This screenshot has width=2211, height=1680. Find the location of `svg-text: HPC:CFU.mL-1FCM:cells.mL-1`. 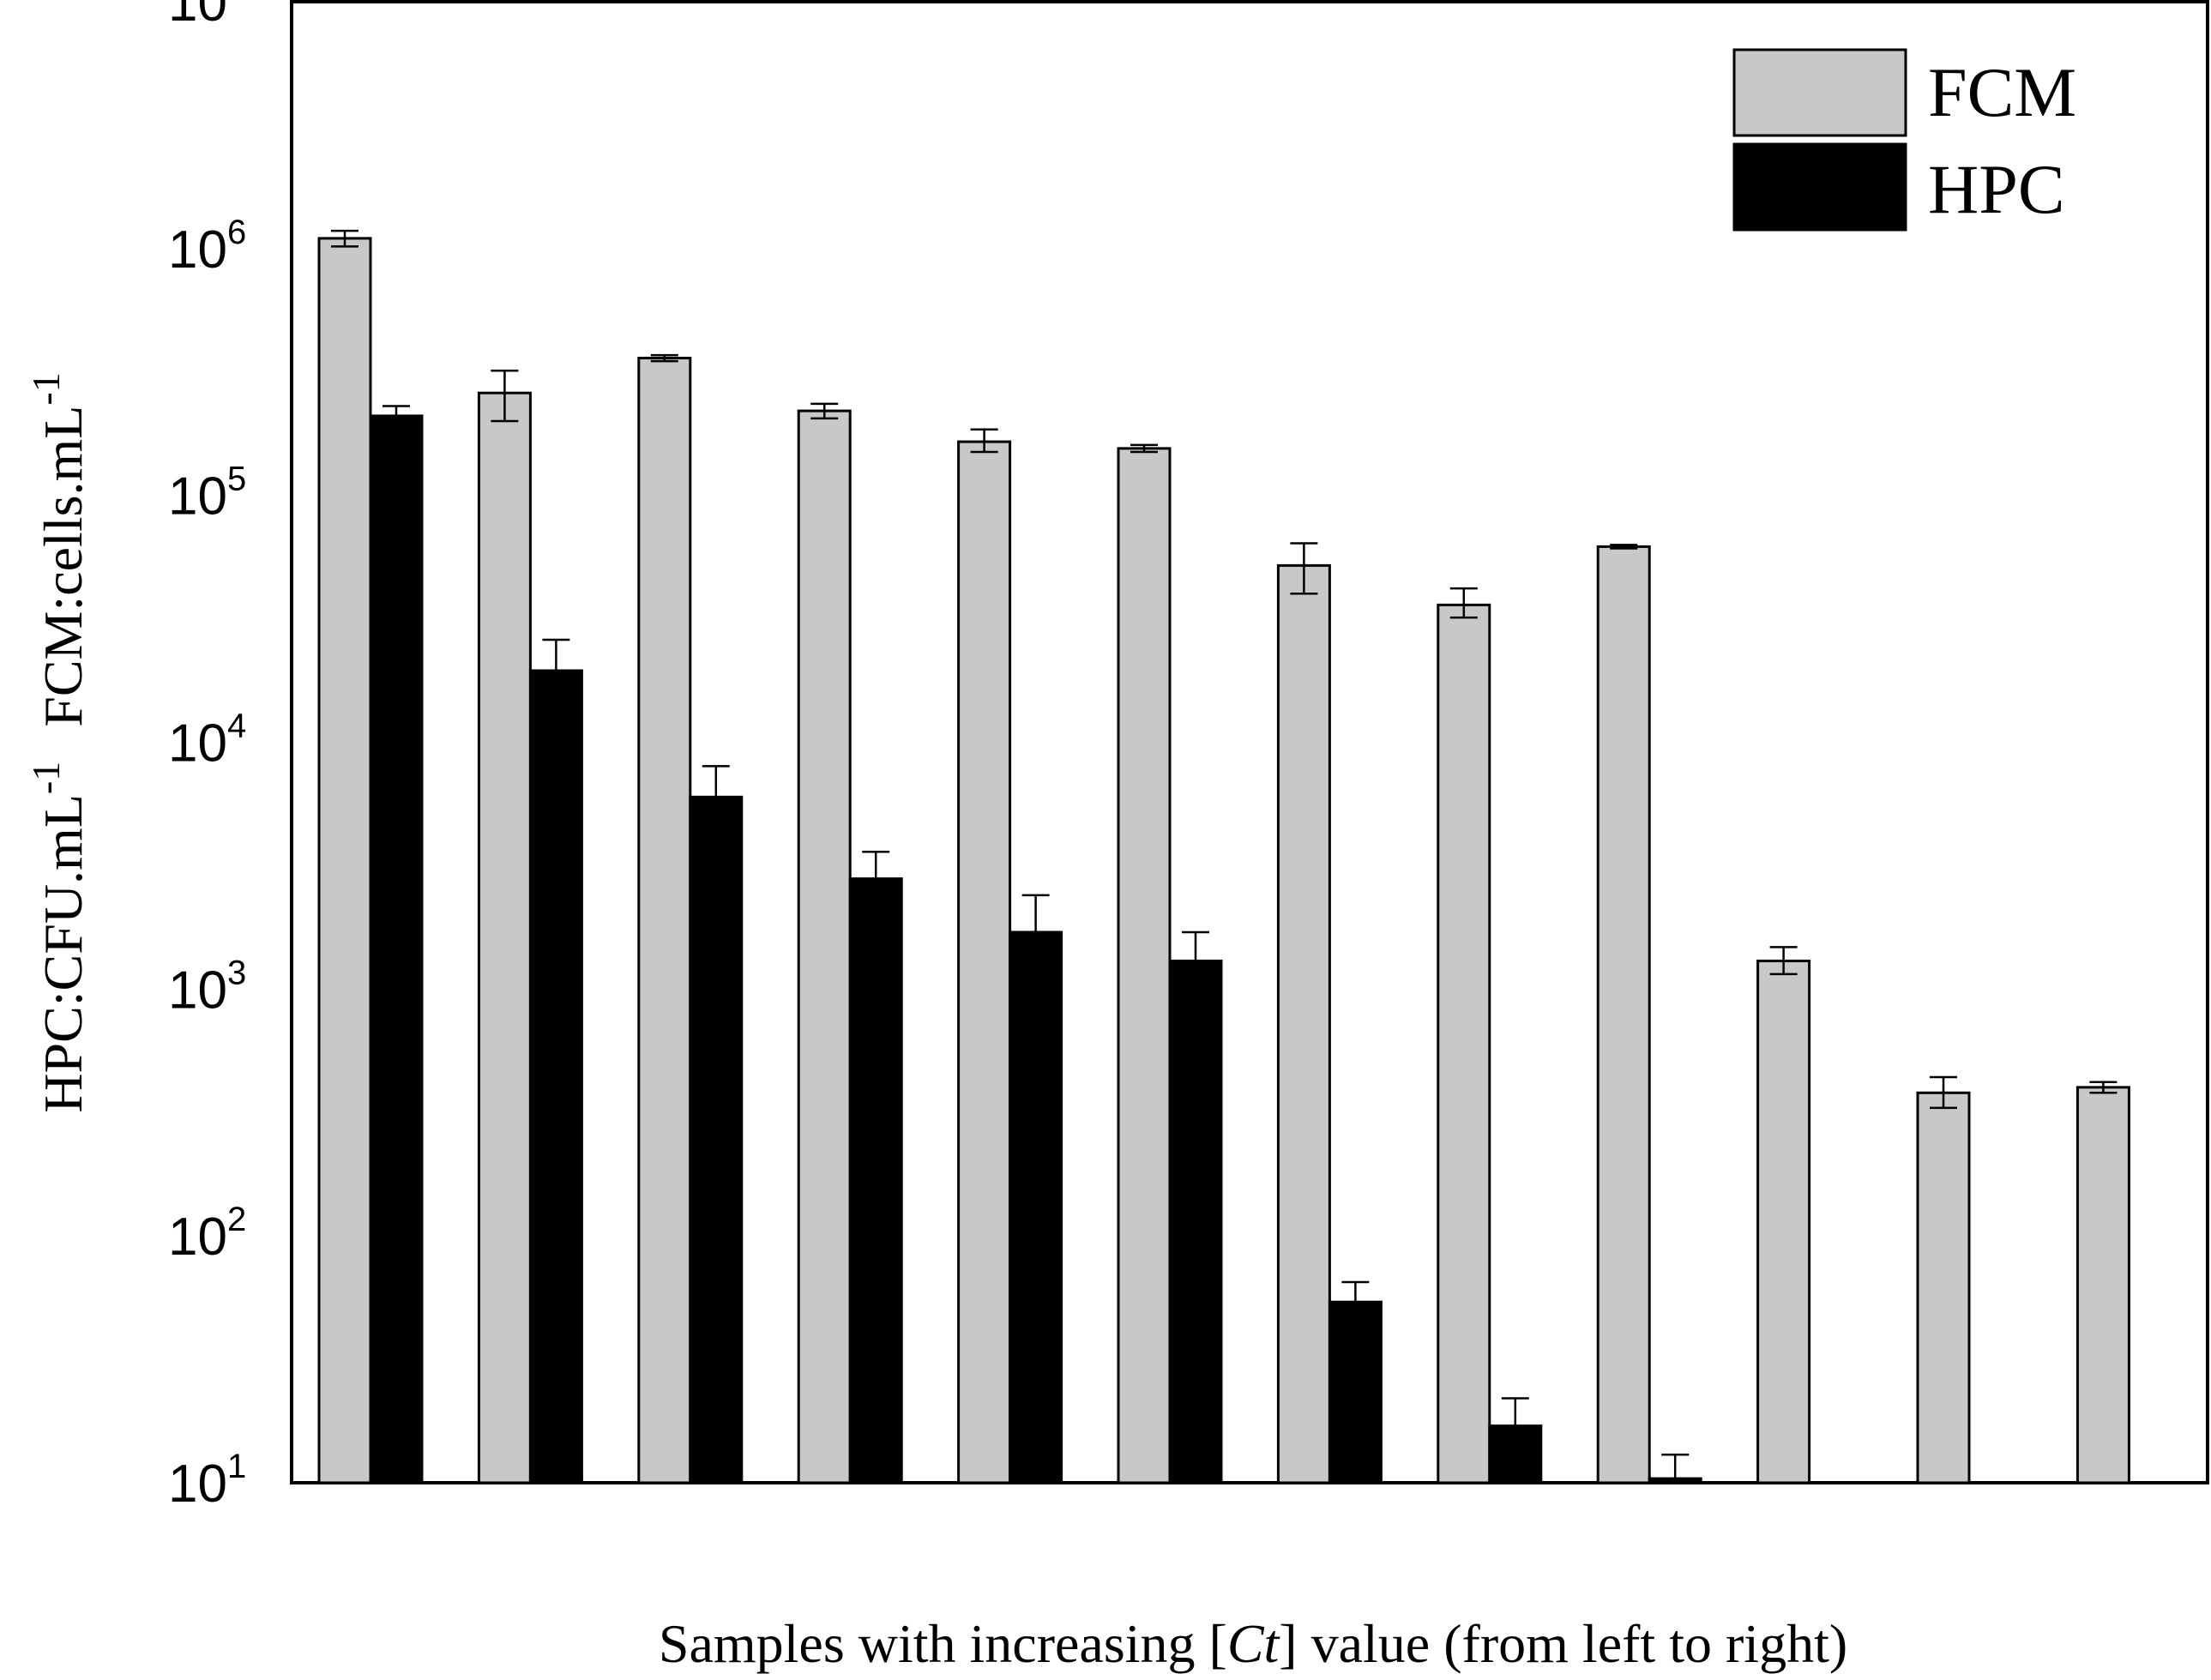

svg-text: HPC:CFU.mL-1FCM:cells.mL-1 is located at coordinates (58, 742).